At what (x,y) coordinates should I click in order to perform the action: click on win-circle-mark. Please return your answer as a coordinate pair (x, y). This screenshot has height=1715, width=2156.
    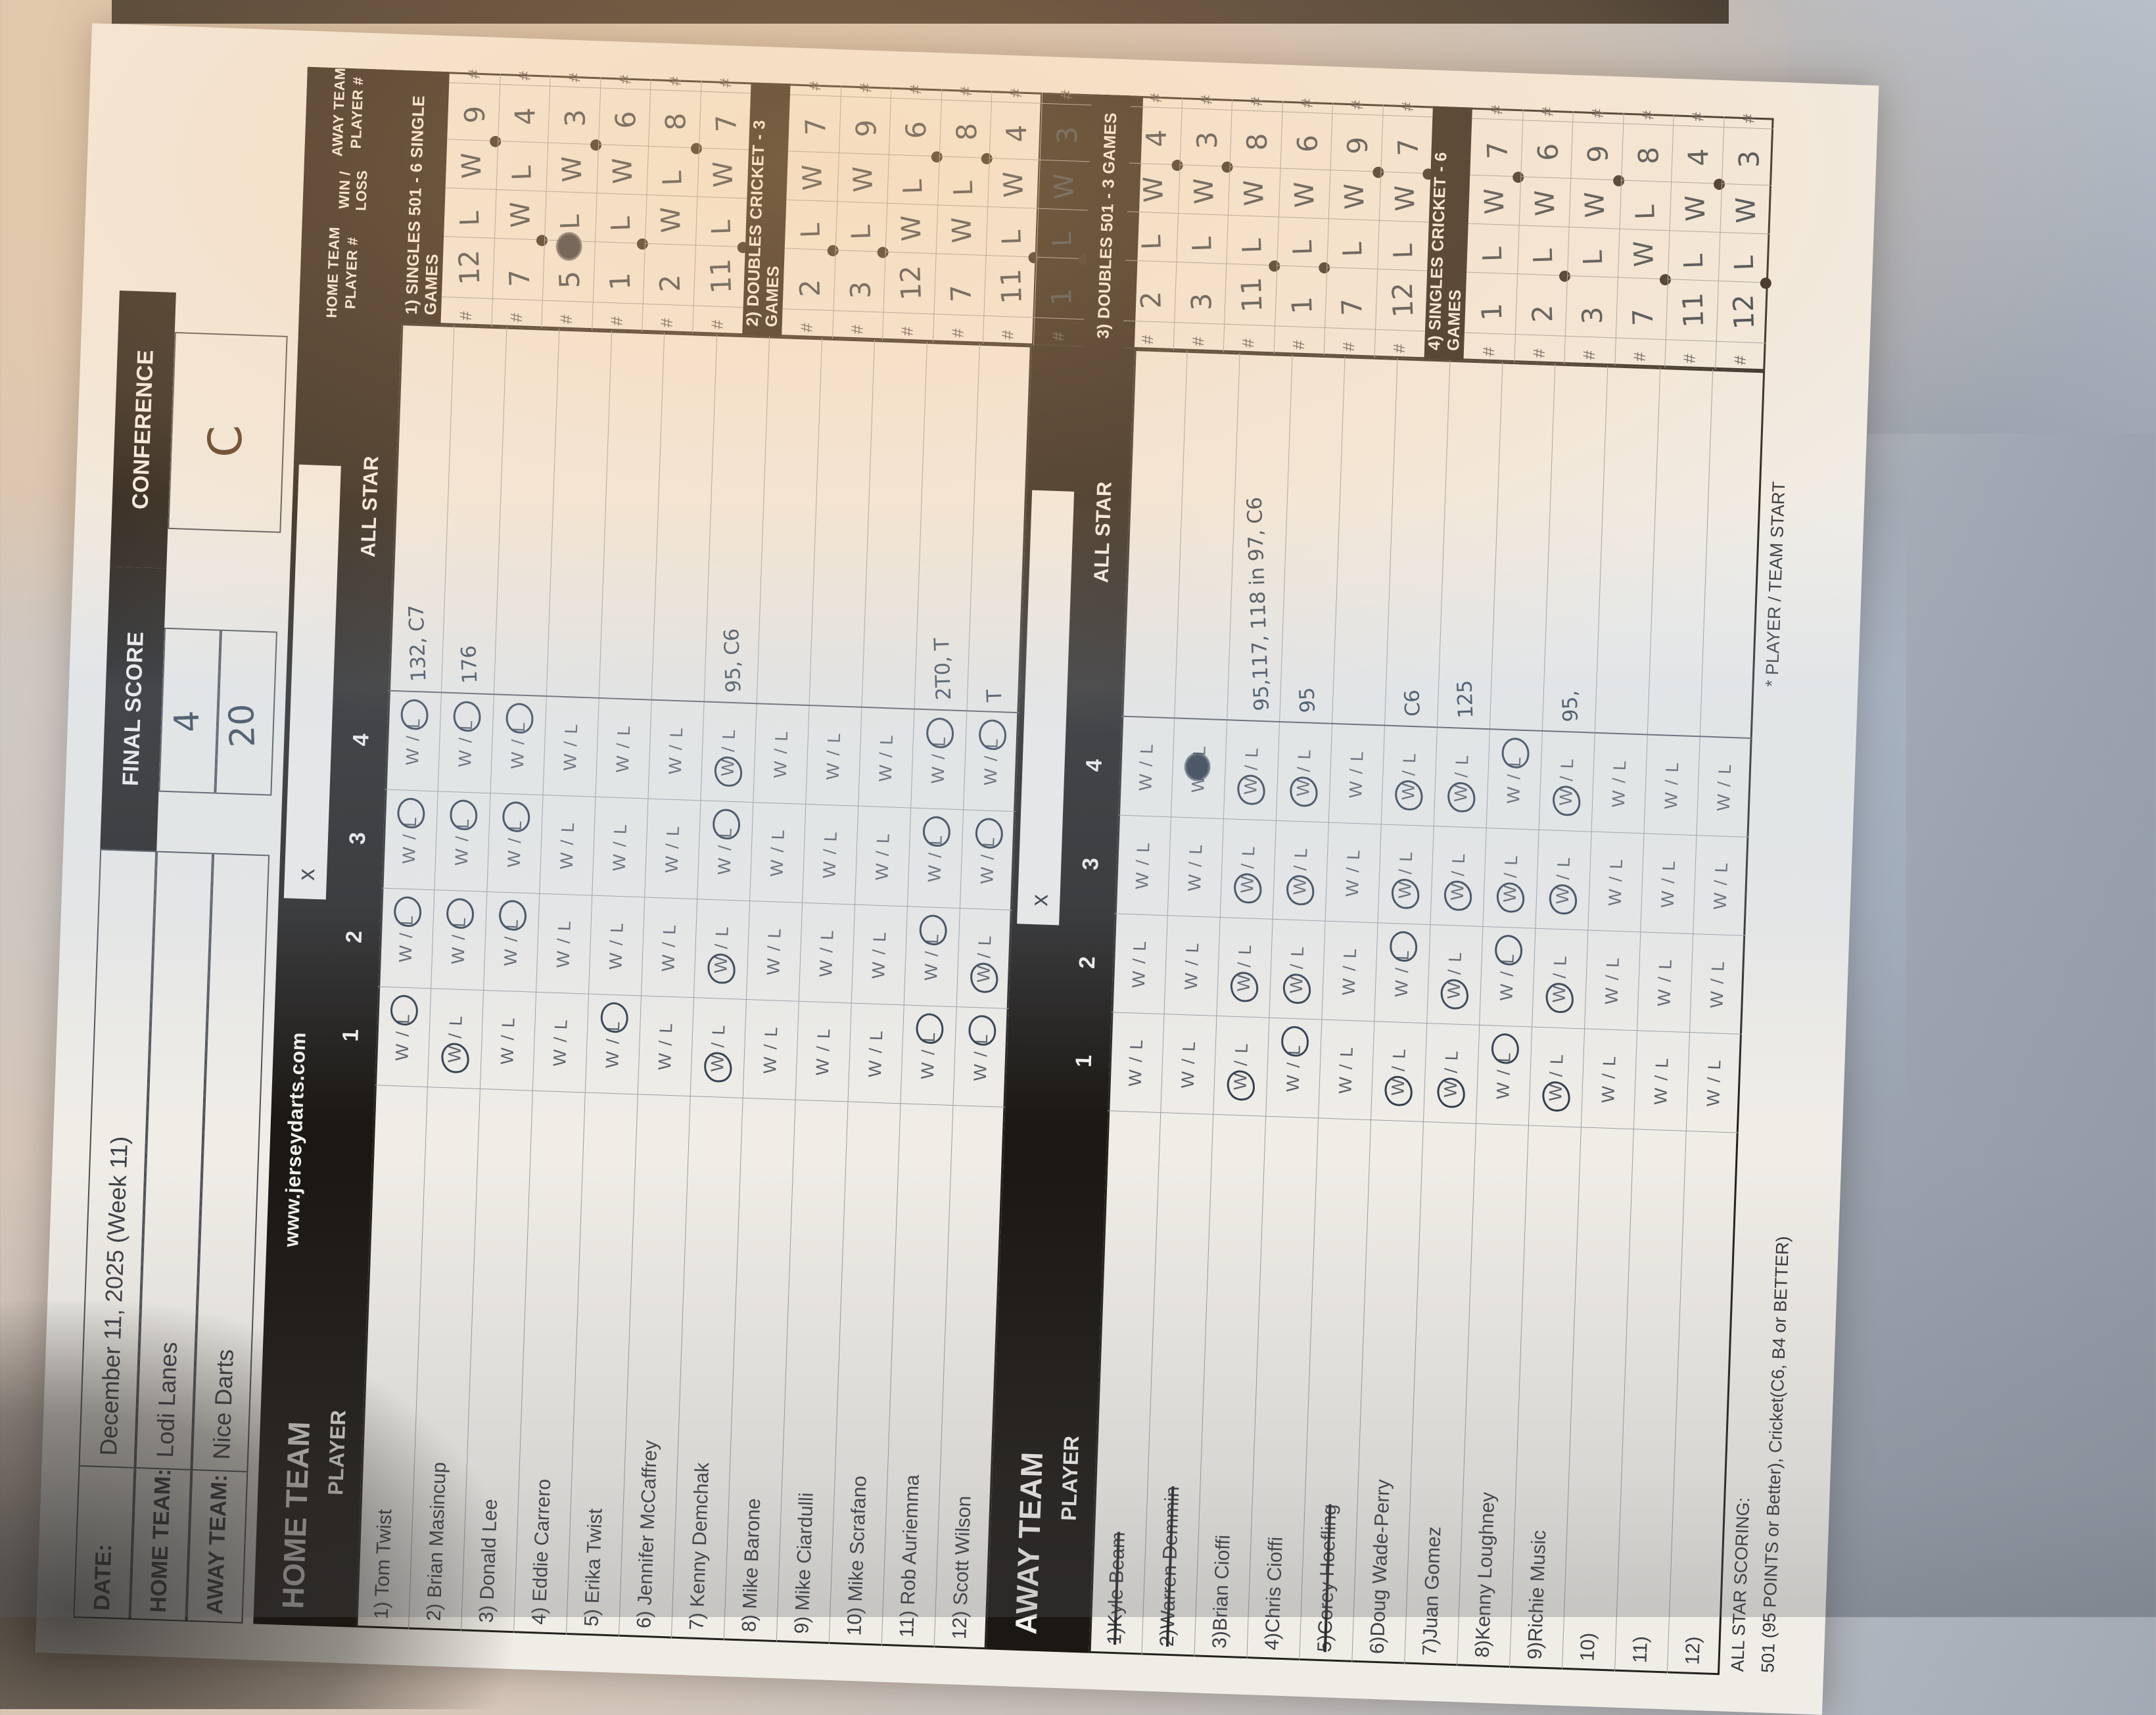
    Looking at the image, I should click on (1461, 797).